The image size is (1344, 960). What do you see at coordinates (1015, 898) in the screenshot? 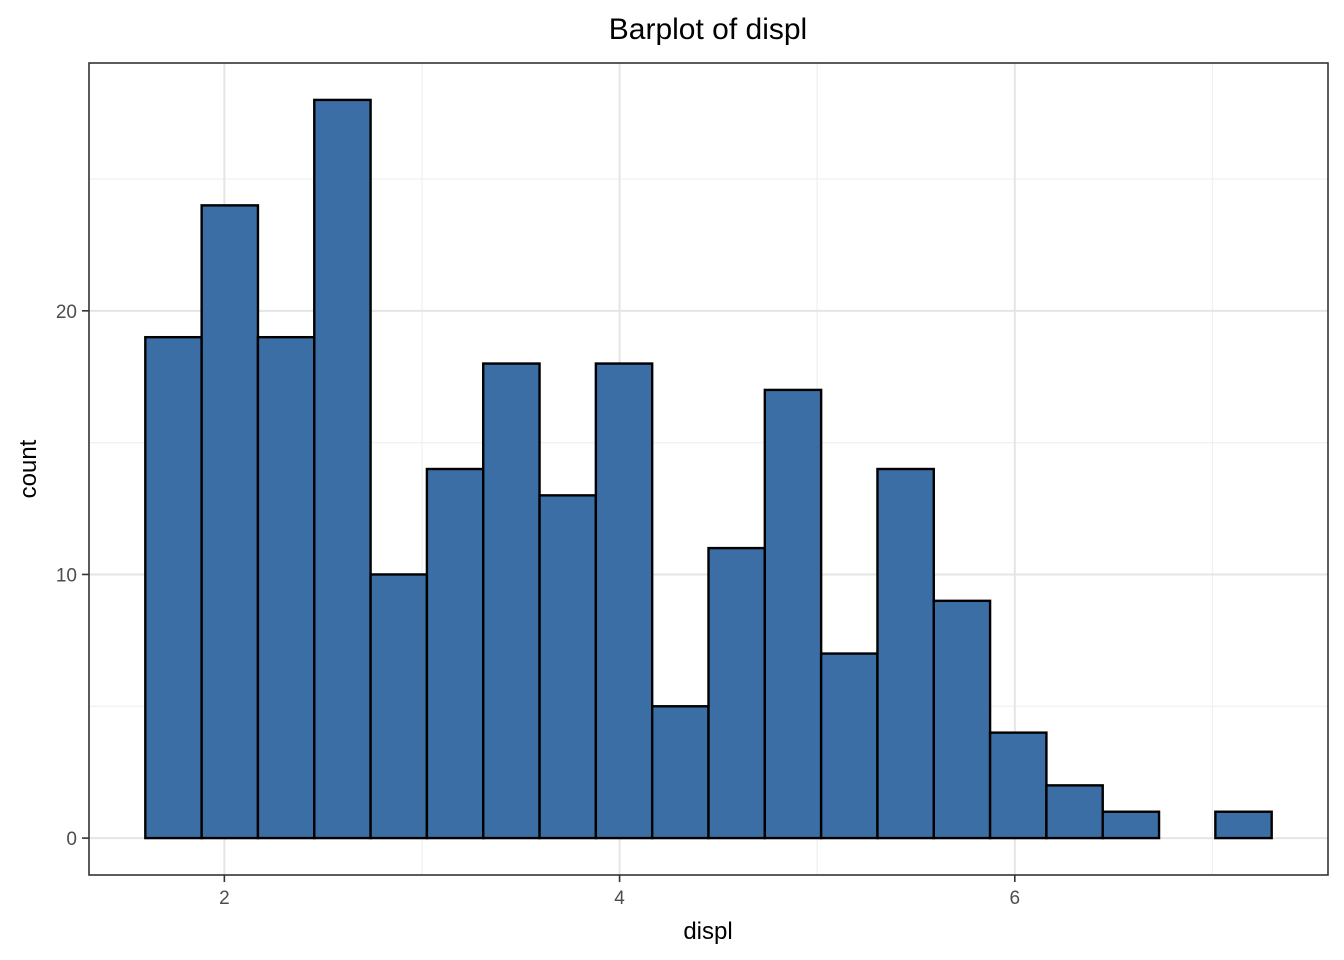
I see `x-tick-label: 6` at bounding box center [1015, 898].